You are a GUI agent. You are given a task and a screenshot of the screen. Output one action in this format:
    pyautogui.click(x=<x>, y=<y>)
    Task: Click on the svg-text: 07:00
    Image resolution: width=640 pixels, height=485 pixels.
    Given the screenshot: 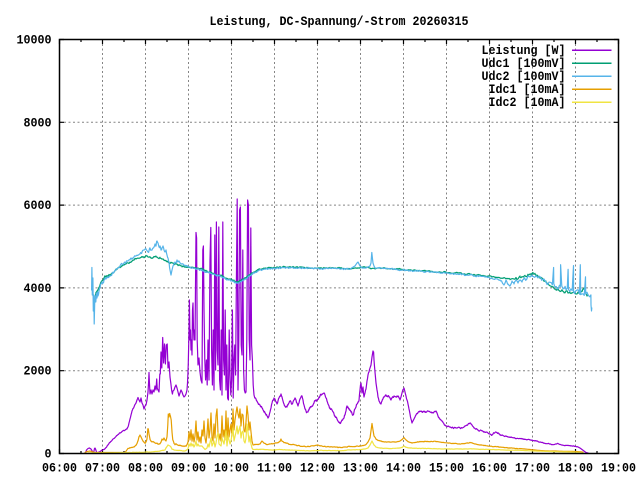 What is the action you would take?
    pyautogui.click(x=102, y=468)
    